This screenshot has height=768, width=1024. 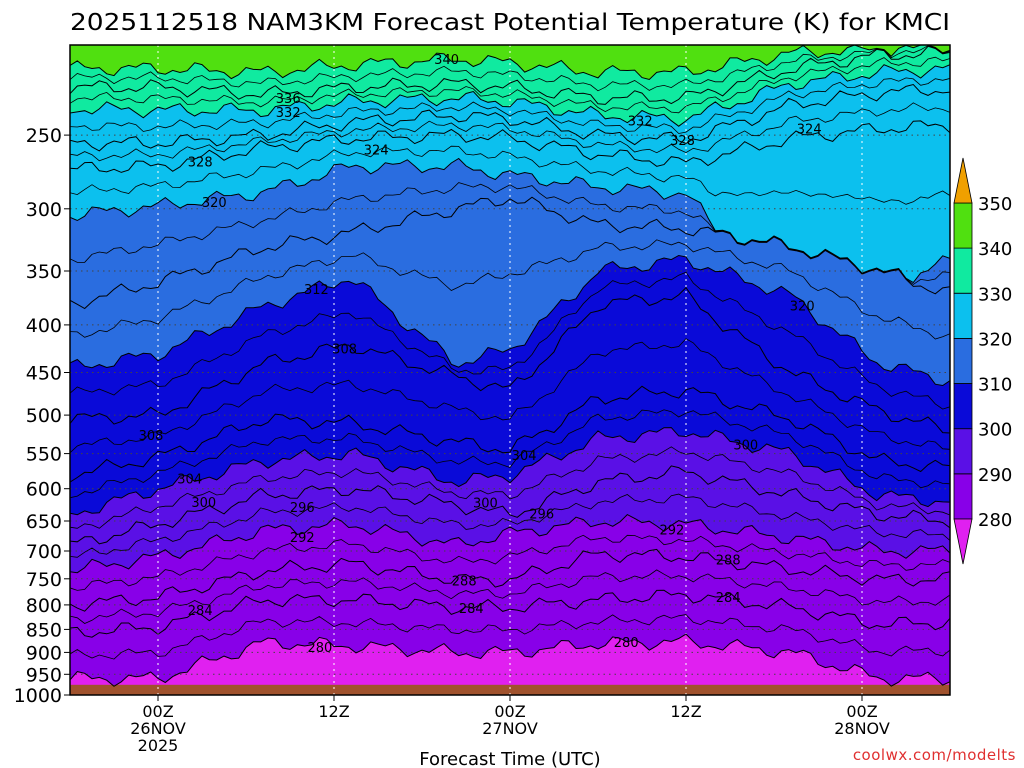 What do you see at coordinates (44, 522) in the screenshot?
I see `y-tick-label-650: 650` at bounding box center [44, 522].